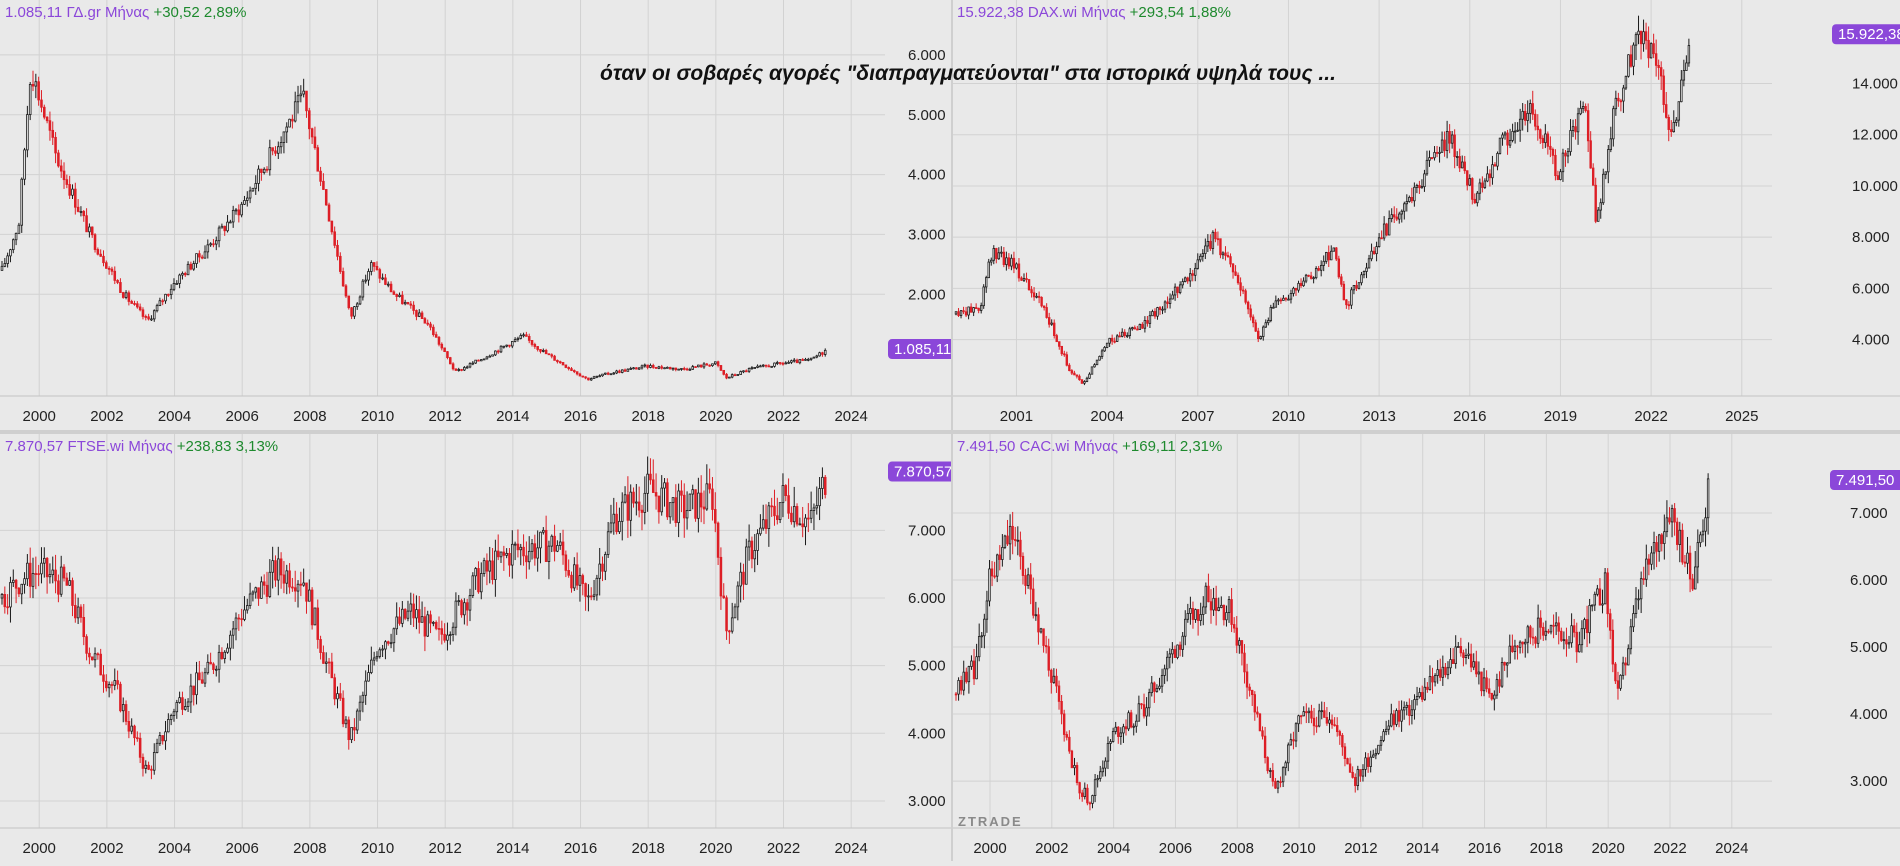  Describe the element at coordinates (1669, 848) in the screenshot. I see `x-tick-label: 2022` at that location.